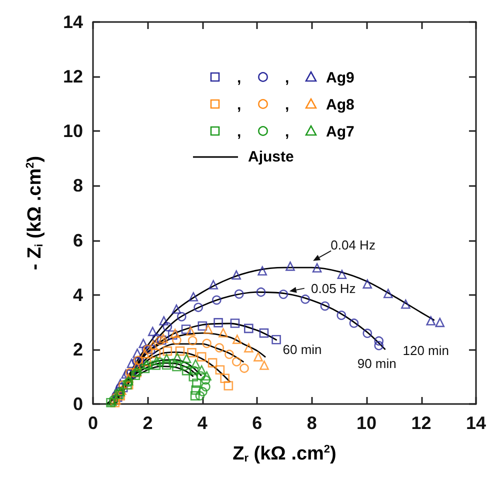 Image resolution: width=489 pixels, height=481 pixels. What do you see at coordinates (311, 423) in the screenshot?
I see `x-tick-label: 8` at bounding box center [311, 423].